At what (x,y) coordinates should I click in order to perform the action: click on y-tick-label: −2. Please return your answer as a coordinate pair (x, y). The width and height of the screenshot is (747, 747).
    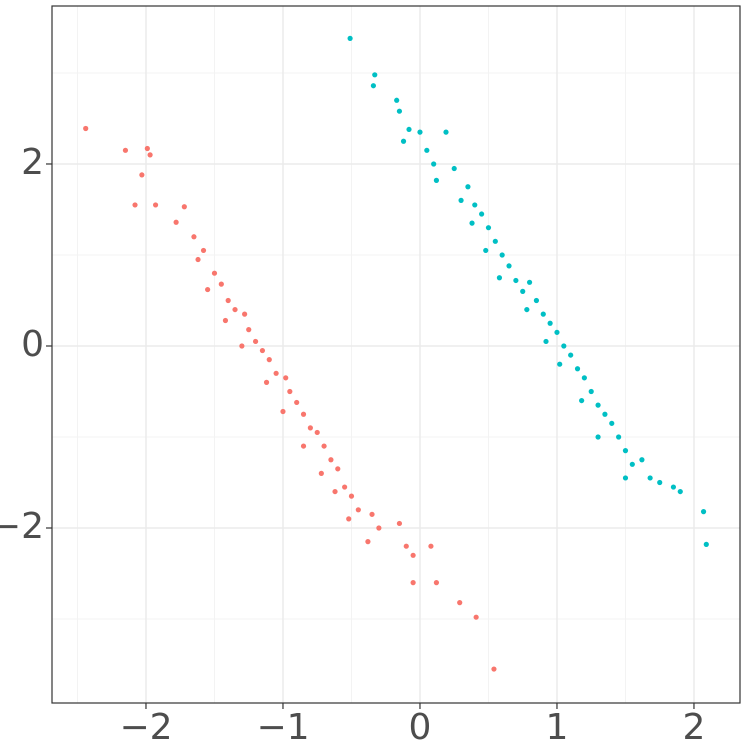
    Looking at the image, I should click on (22, 526).